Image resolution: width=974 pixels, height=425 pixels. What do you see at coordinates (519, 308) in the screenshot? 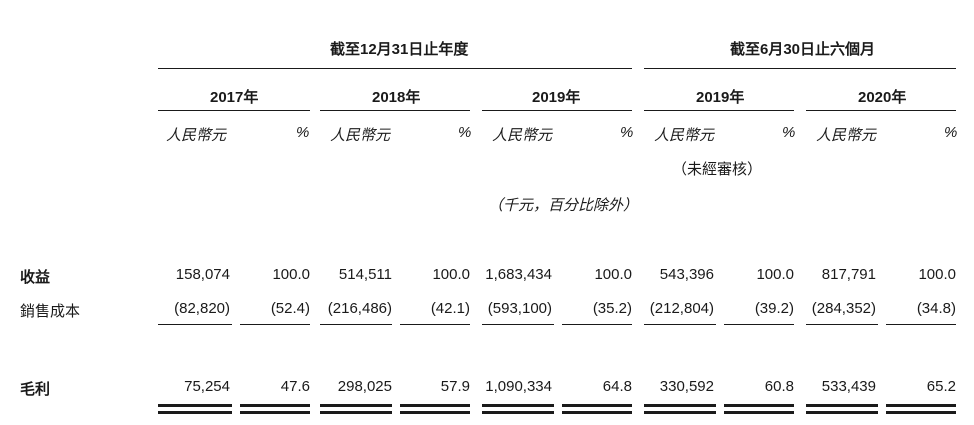
I see `table-cell: (593,100)` at bounding box center [519, 308].